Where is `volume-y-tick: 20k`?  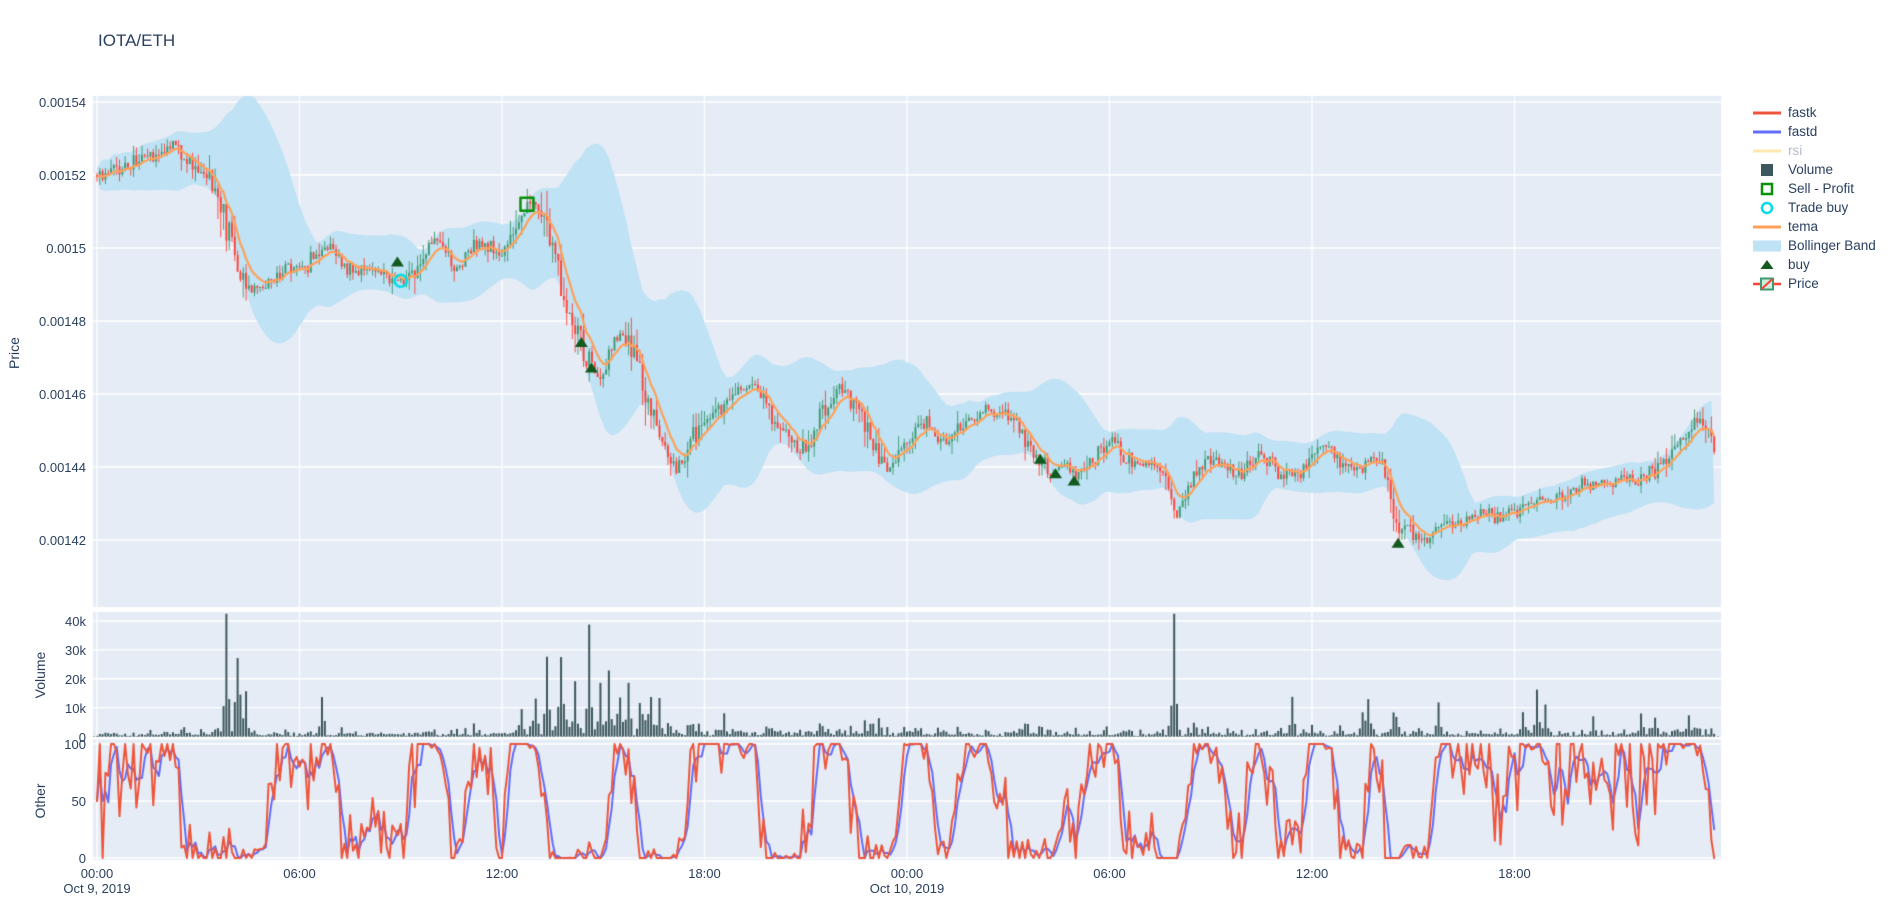 volume-y-tick: 20k is located at coordinates (75, 679).